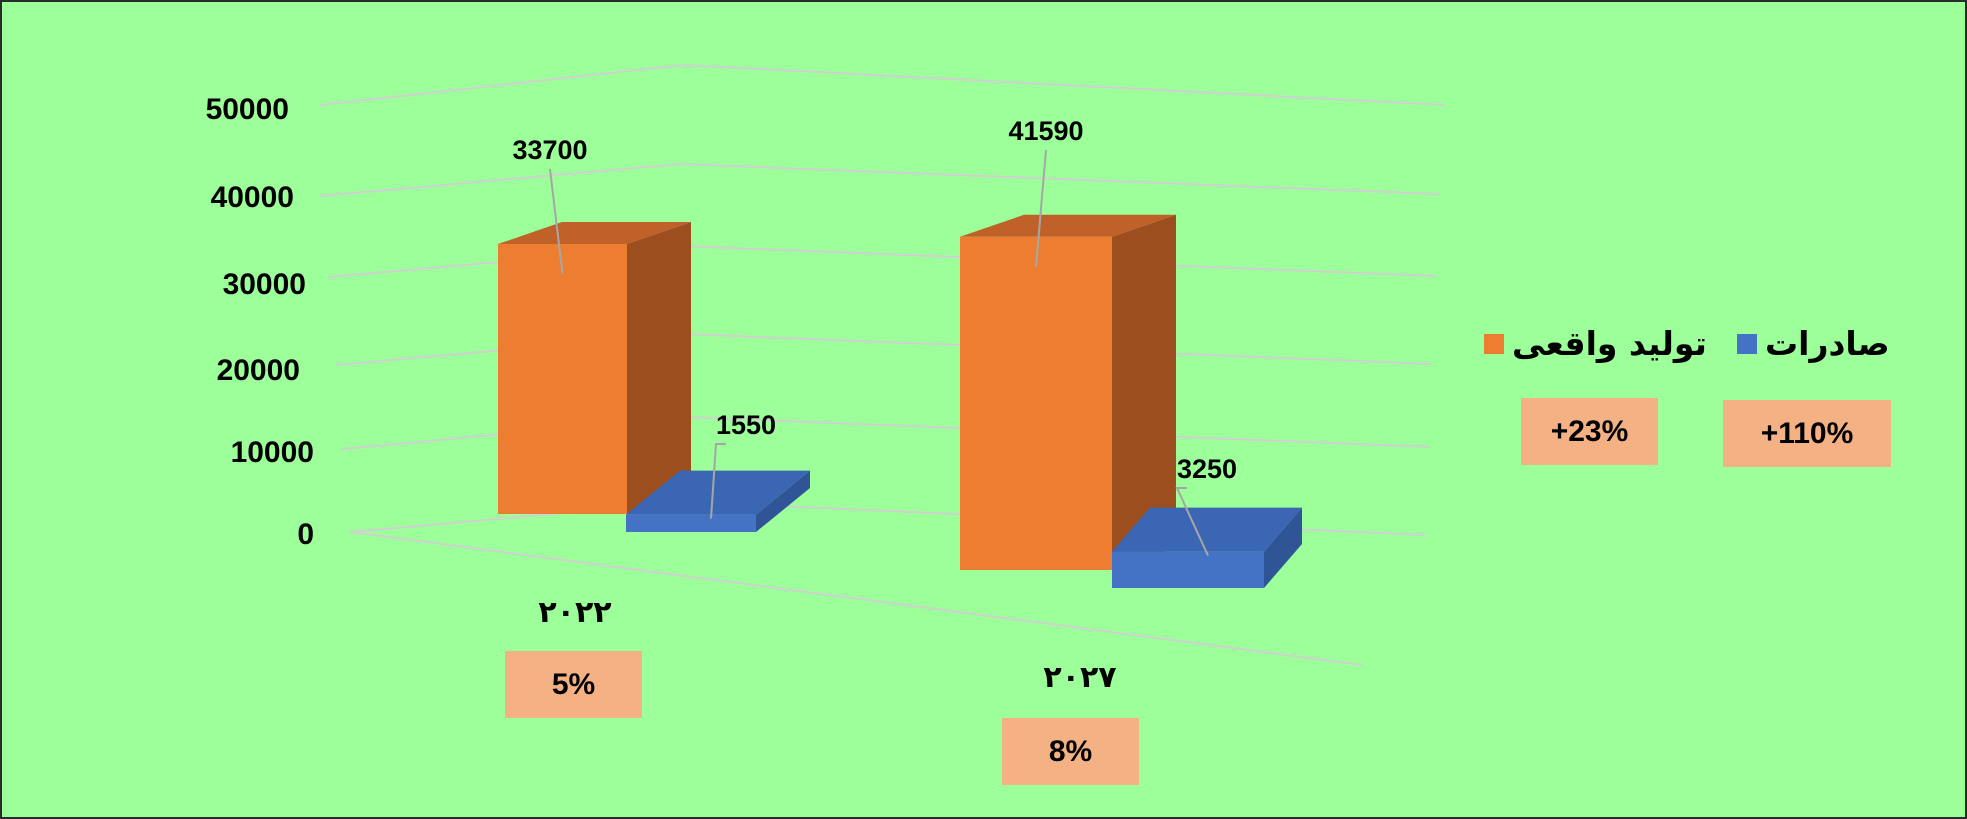  I want to click on y-tick-label: 20000, so click(258, 370).